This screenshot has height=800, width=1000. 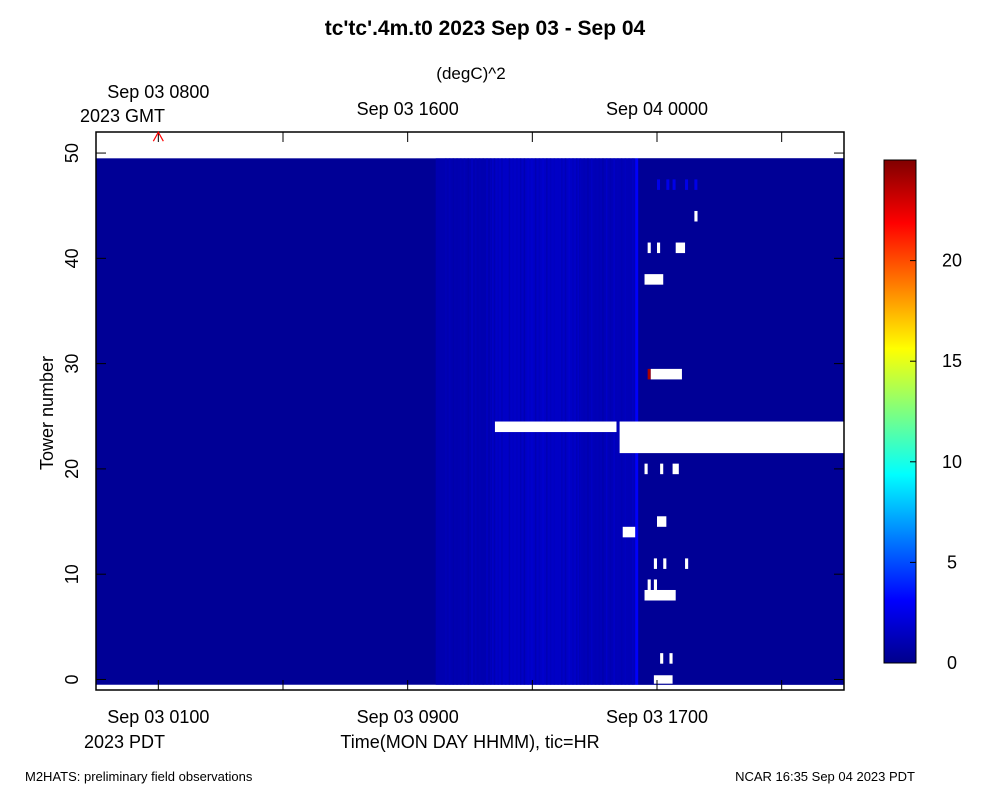 I want to click on colorbar-tick-label: 15, so click(x=952, y=361).